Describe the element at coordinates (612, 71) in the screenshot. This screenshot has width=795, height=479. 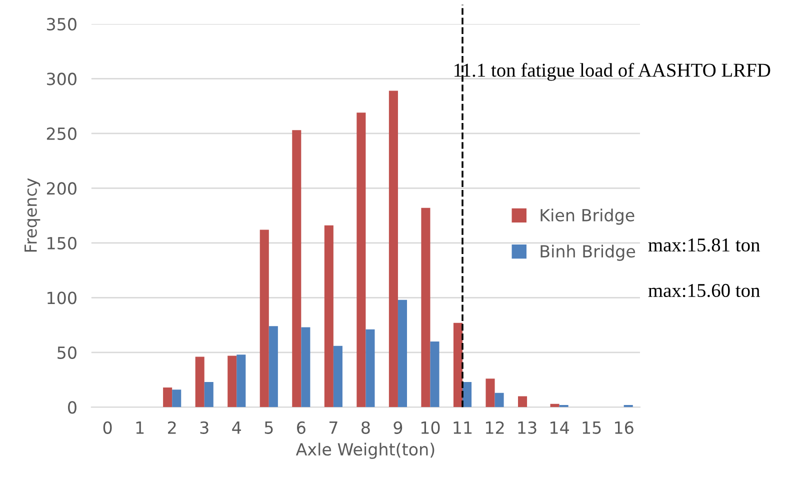
I see `ref-line-label: 11.1 ton fatigue load of AASHTO LRFD` at that location.